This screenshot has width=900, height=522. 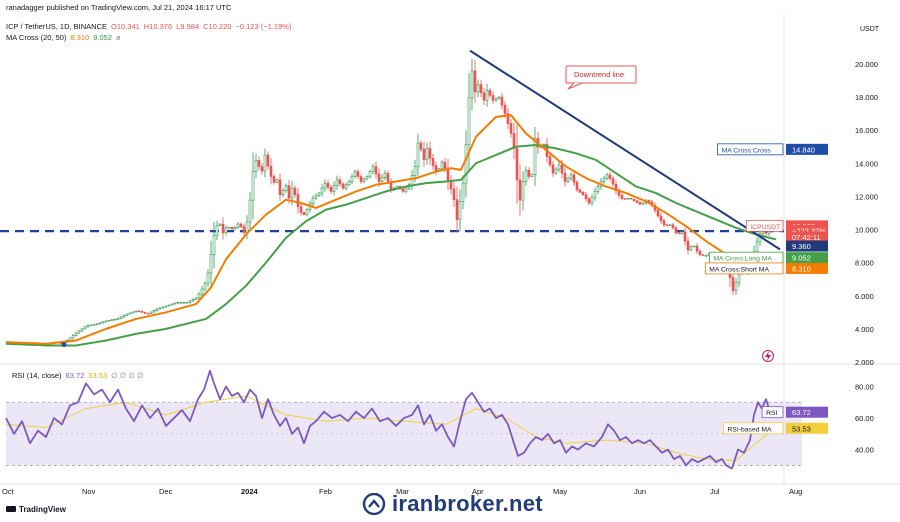 What do you see at coordinates (625, 150) in the screenshot?
I see `downtrend-line` at bounding box center [625, 150].